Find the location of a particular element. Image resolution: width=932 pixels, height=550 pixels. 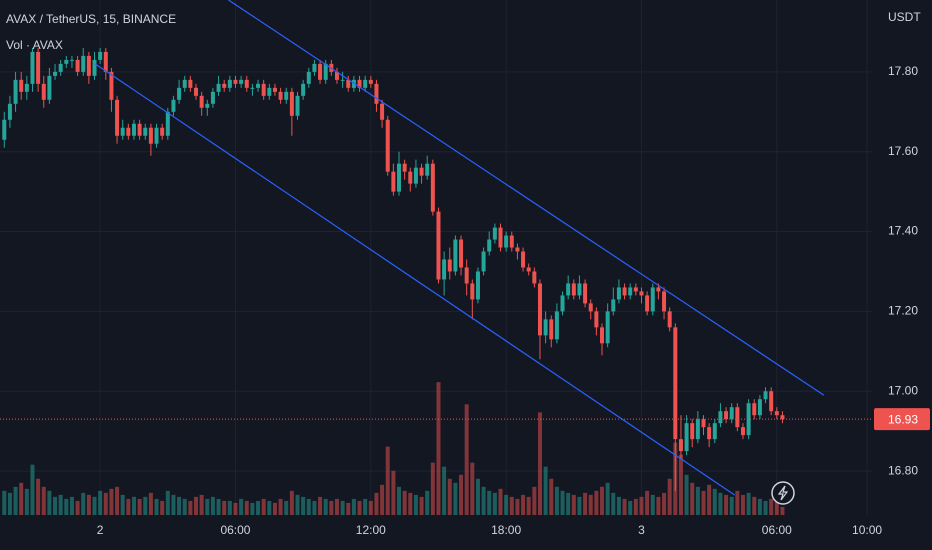

lightning-icon is located at coordinates (783, 493).